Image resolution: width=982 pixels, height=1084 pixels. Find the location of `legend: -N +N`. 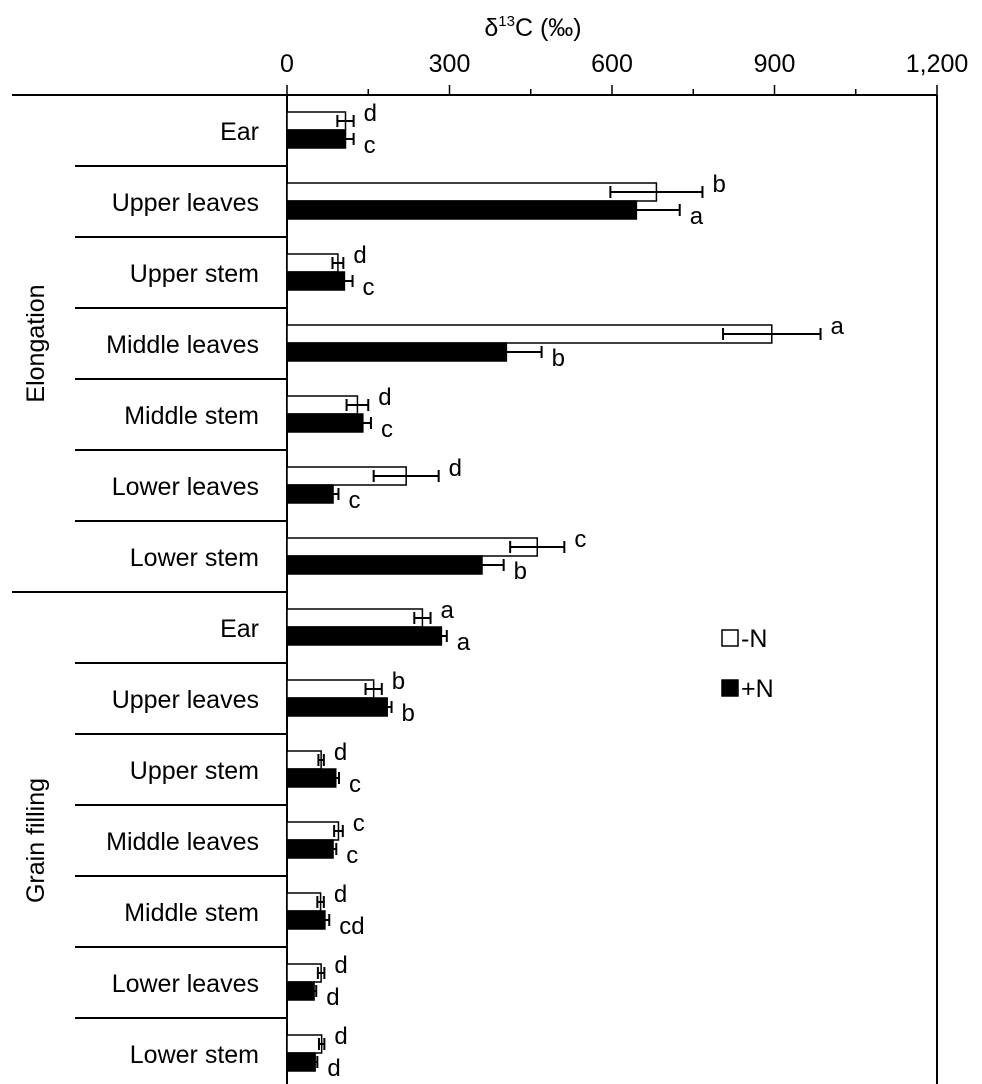

legend: -N +N is located at coordinates (747, 664).